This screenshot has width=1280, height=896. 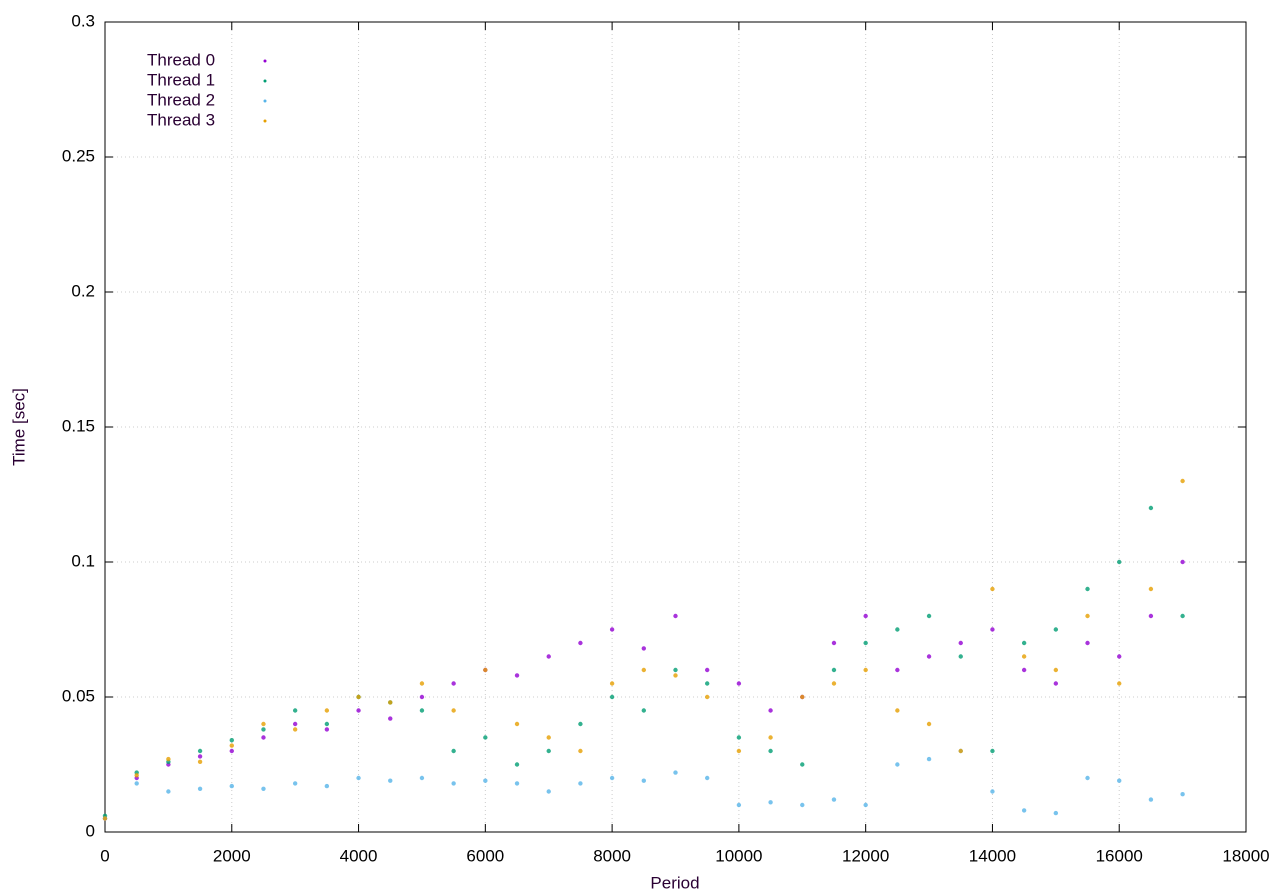 What do you see at coordinates (1245, 855) in the screenshot?
I see `x-tick-label: 18000` at bounding box center [1245, 855].